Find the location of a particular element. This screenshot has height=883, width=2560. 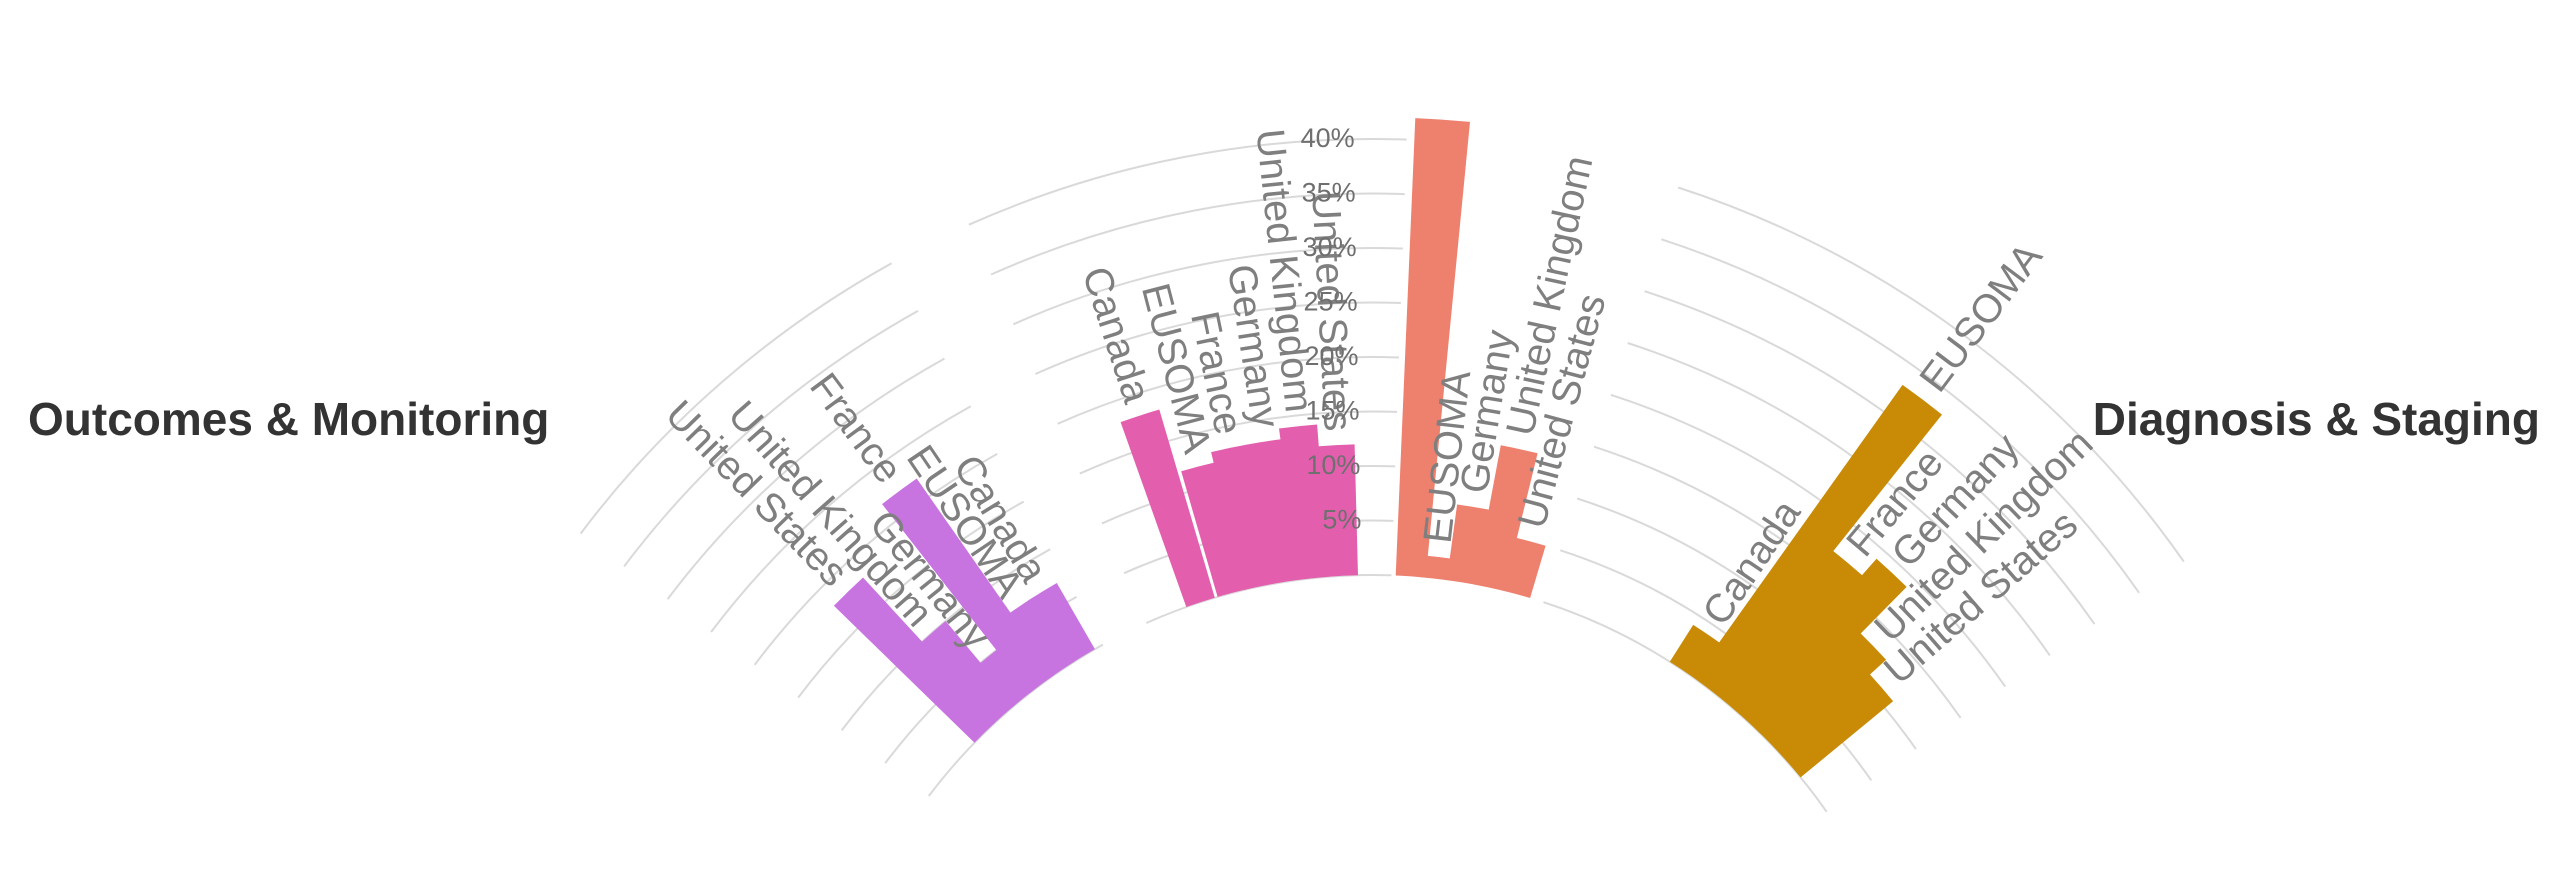

tick-label-40: 40% is located at coordinates (1328, 138).